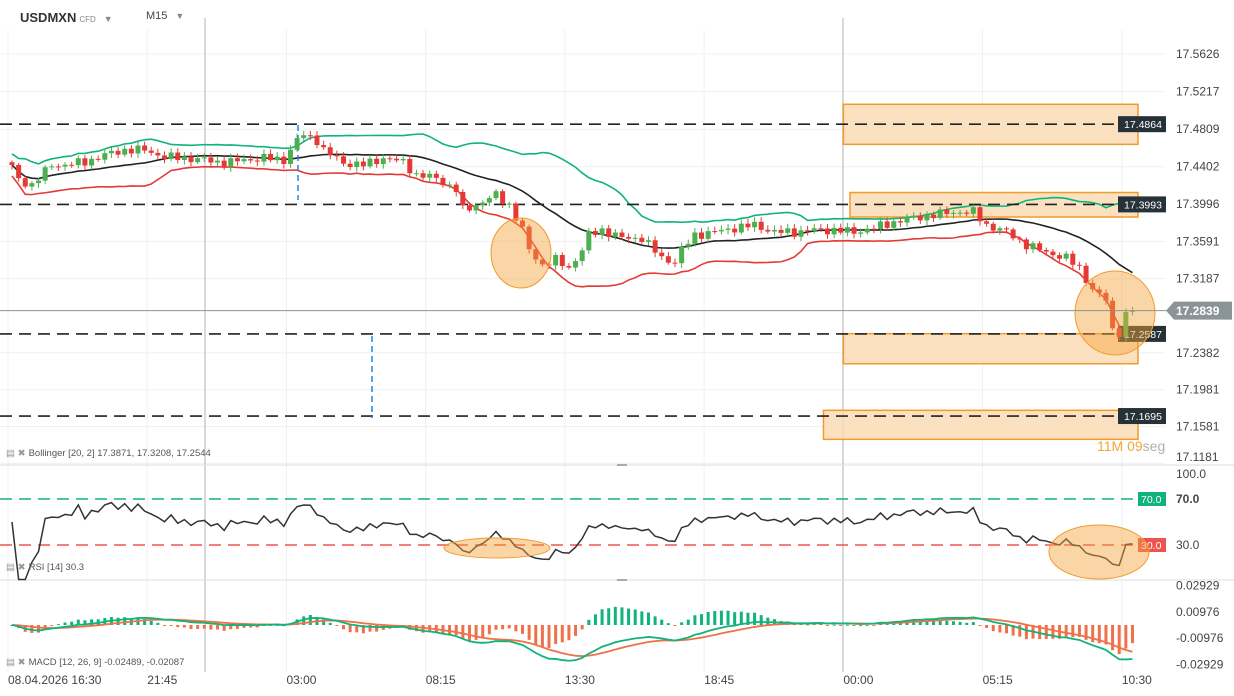  What do you see at coordinates (1110, 446) in the screenshot?
I see `timer-minutes: 11M` at bounding box center [1110, 446].